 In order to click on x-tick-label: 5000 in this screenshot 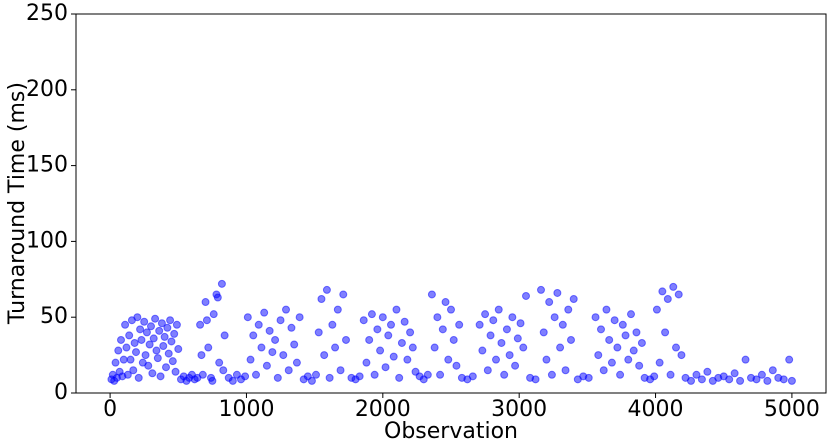, I will do `click(792, 409)`.